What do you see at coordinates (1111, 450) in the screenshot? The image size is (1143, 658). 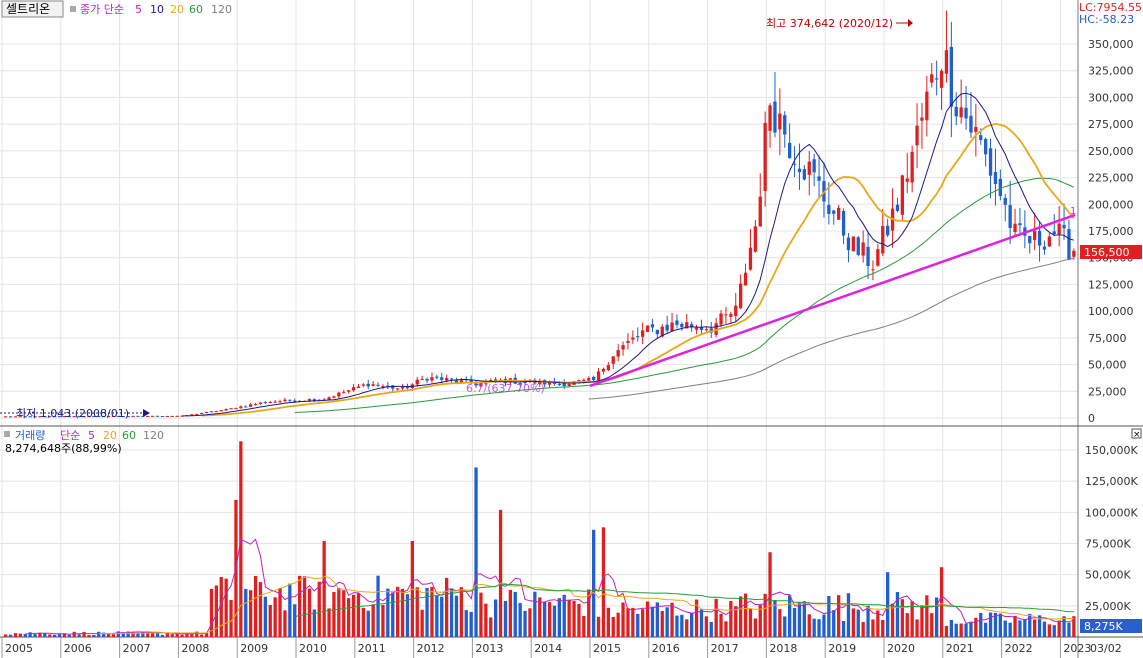 I see `volume-y-tick-label: 150,000K` at bounding box center [1111, 450].